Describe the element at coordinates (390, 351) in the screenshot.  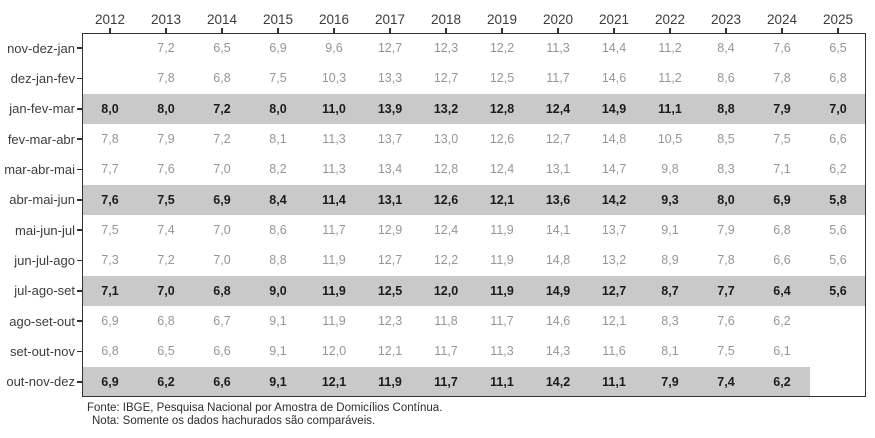
I see `cell-set-out-nov-2017: 12,1` at that location.